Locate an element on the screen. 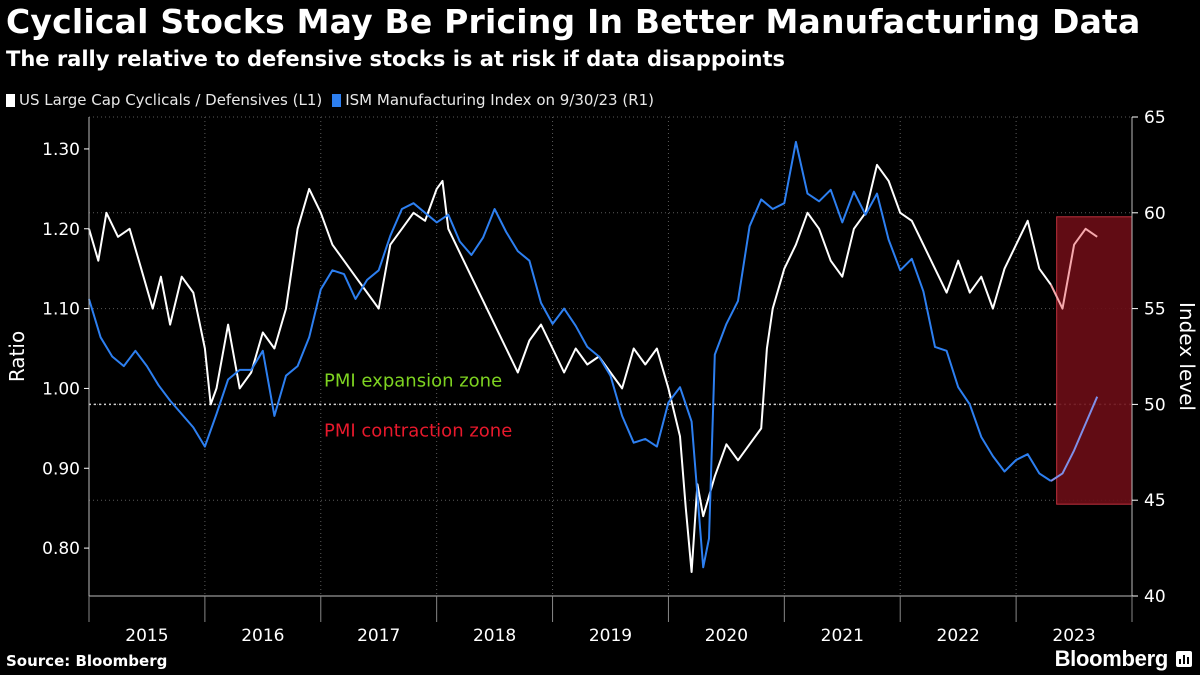 This screenshot has width=1200, height=675. legend-label-ism: ISM Manufacturing Index on 9/30/23 (R1) is located at coordinates (500, 100).